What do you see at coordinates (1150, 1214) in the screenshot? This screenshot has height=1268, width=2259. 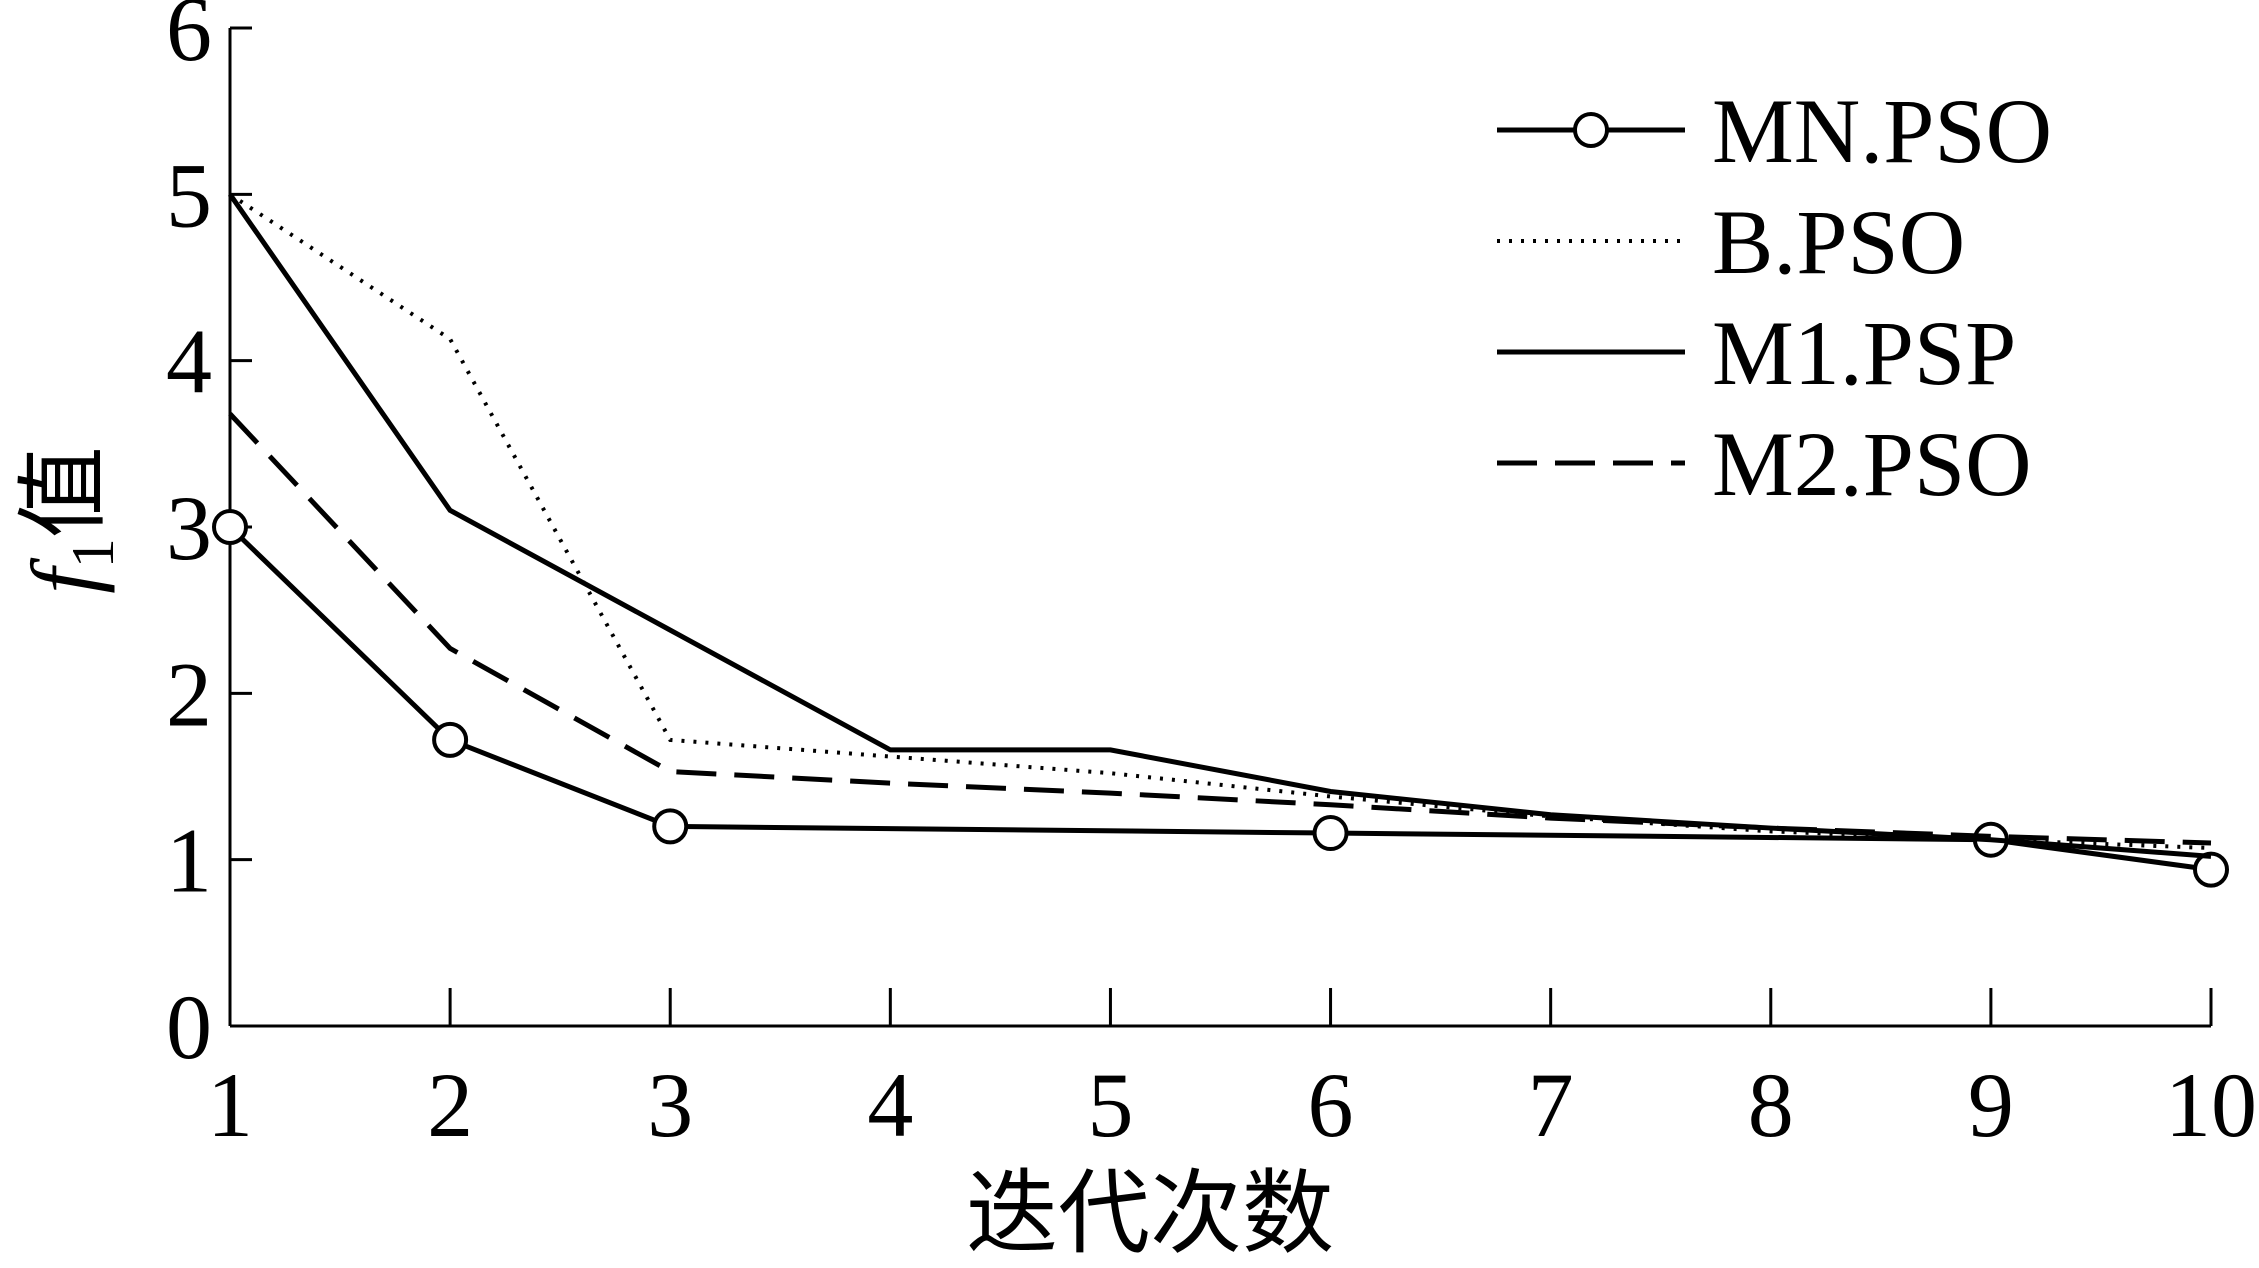 I see `x-axis-label: 迭代次数` at bounding box center [1150, 1214].